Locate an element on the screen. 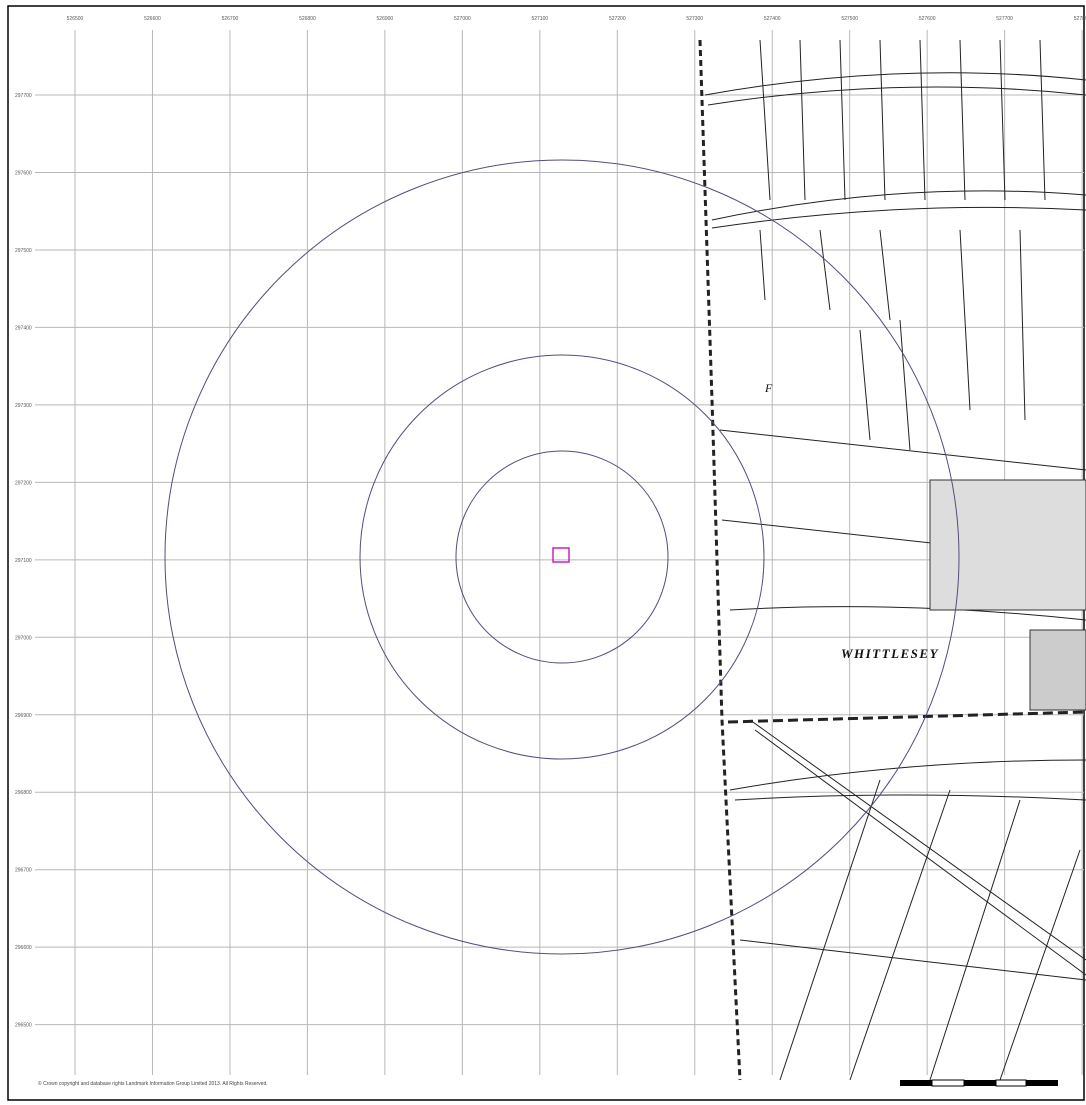  northing-label: 296500 is located at coordinates (23, 1026).